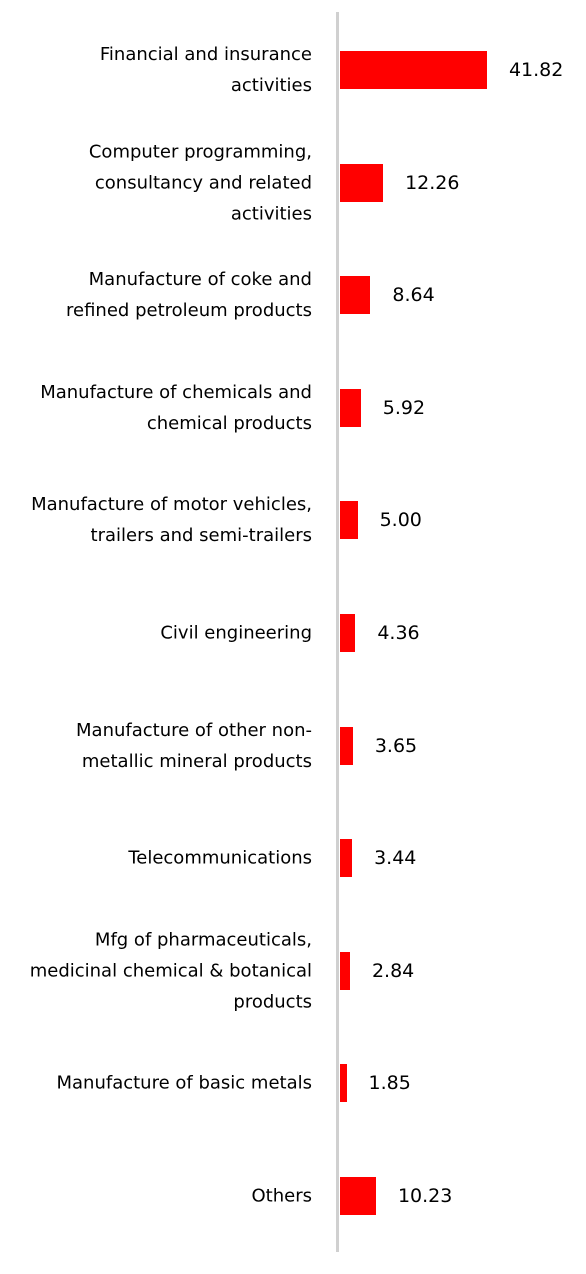 This screenshot has width=586, height=1274. I want to click on value-label: 5.00, so click(400, 520).